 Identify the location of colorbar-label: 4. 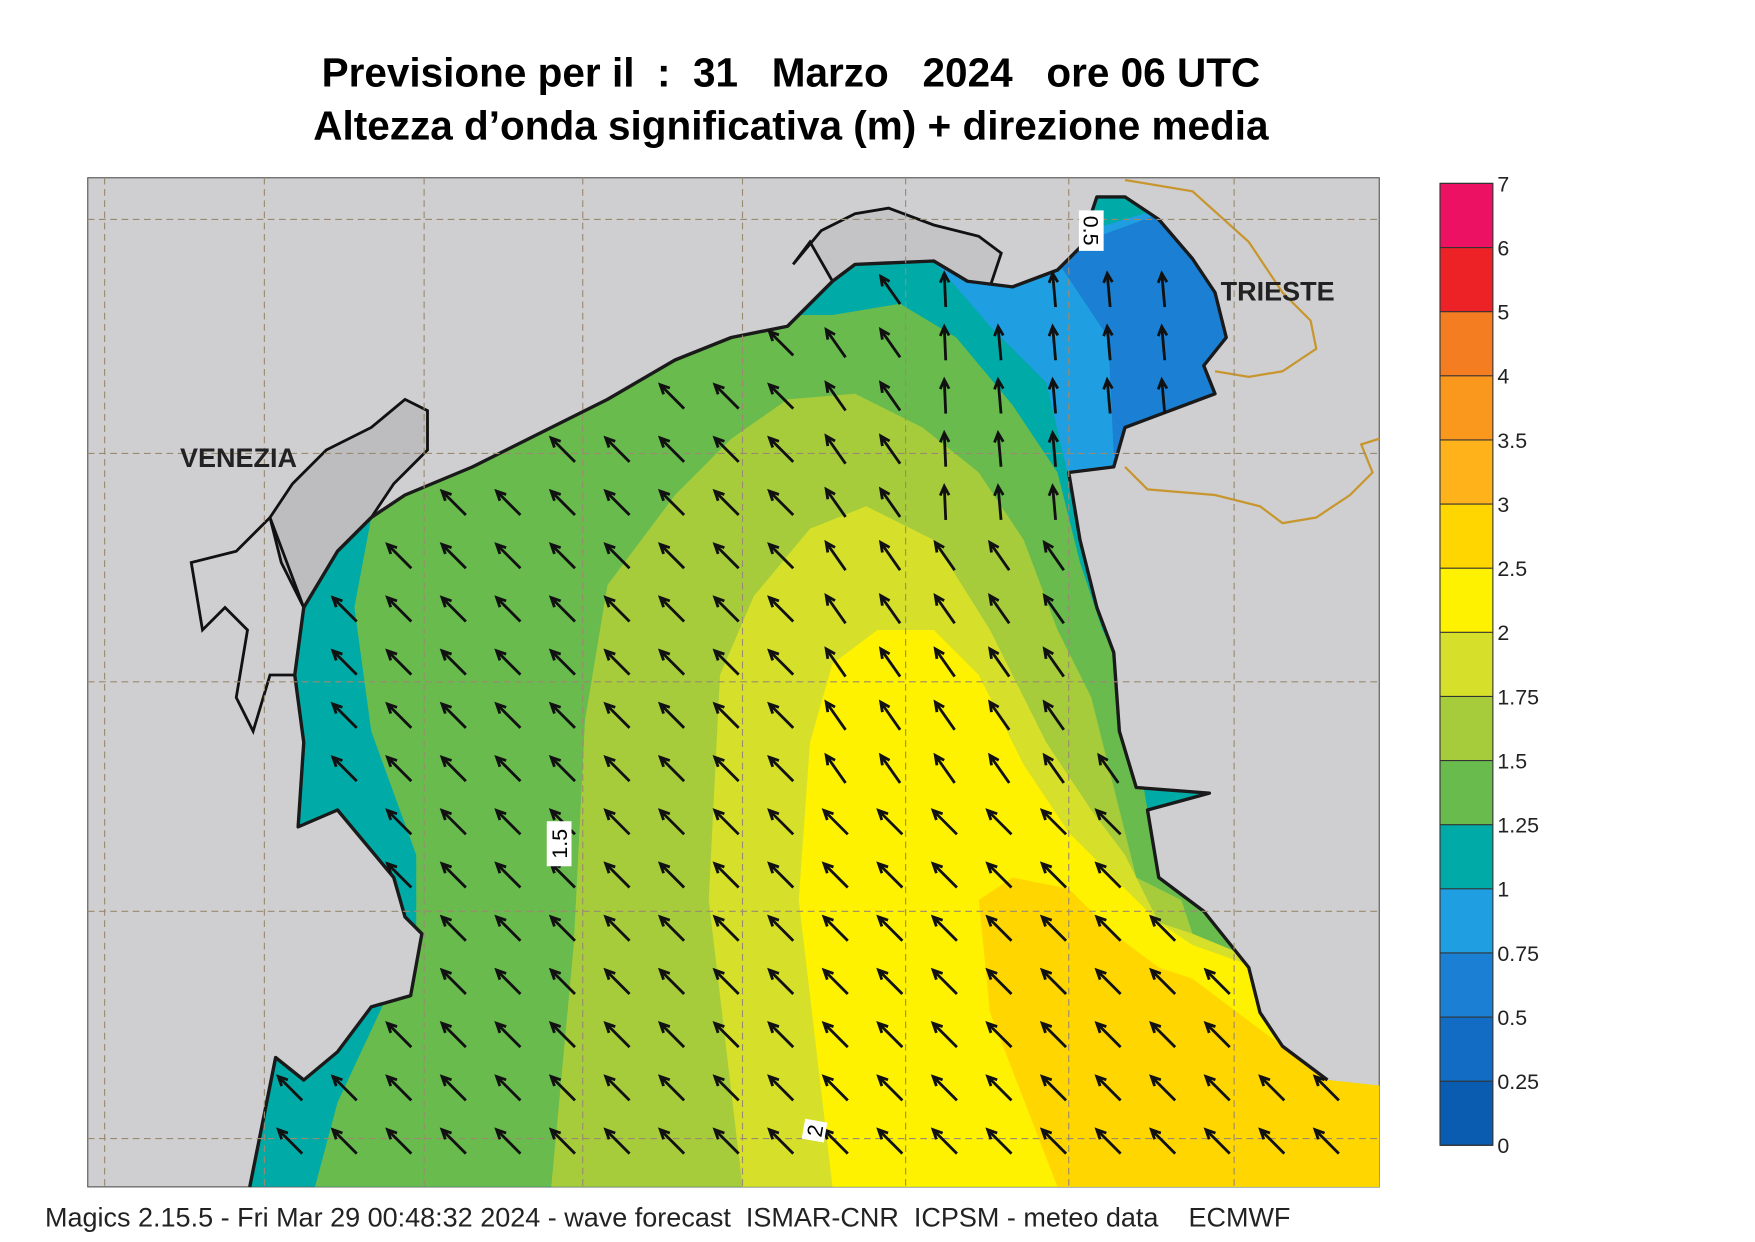
(1503, 377).